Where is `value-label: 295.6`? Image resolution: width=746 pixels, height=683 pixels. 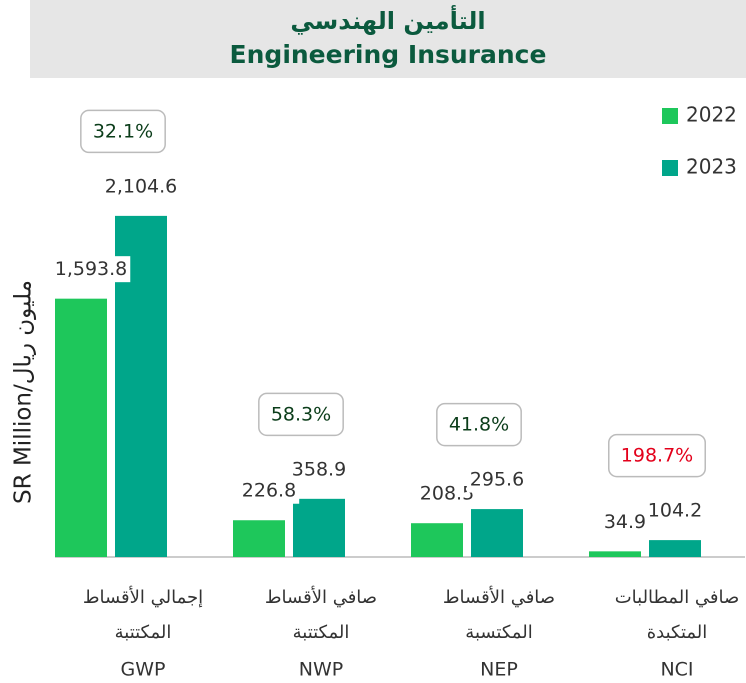
value-label: 295.6 is located at coordinates (497, 480).